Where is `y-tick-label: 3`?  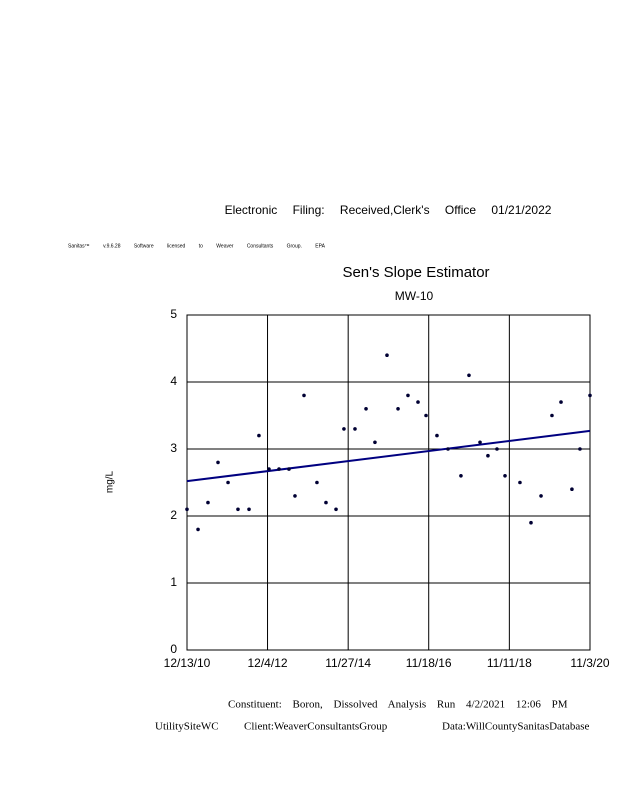
y-tick-label: 3 is located at coordinates (173, 448).